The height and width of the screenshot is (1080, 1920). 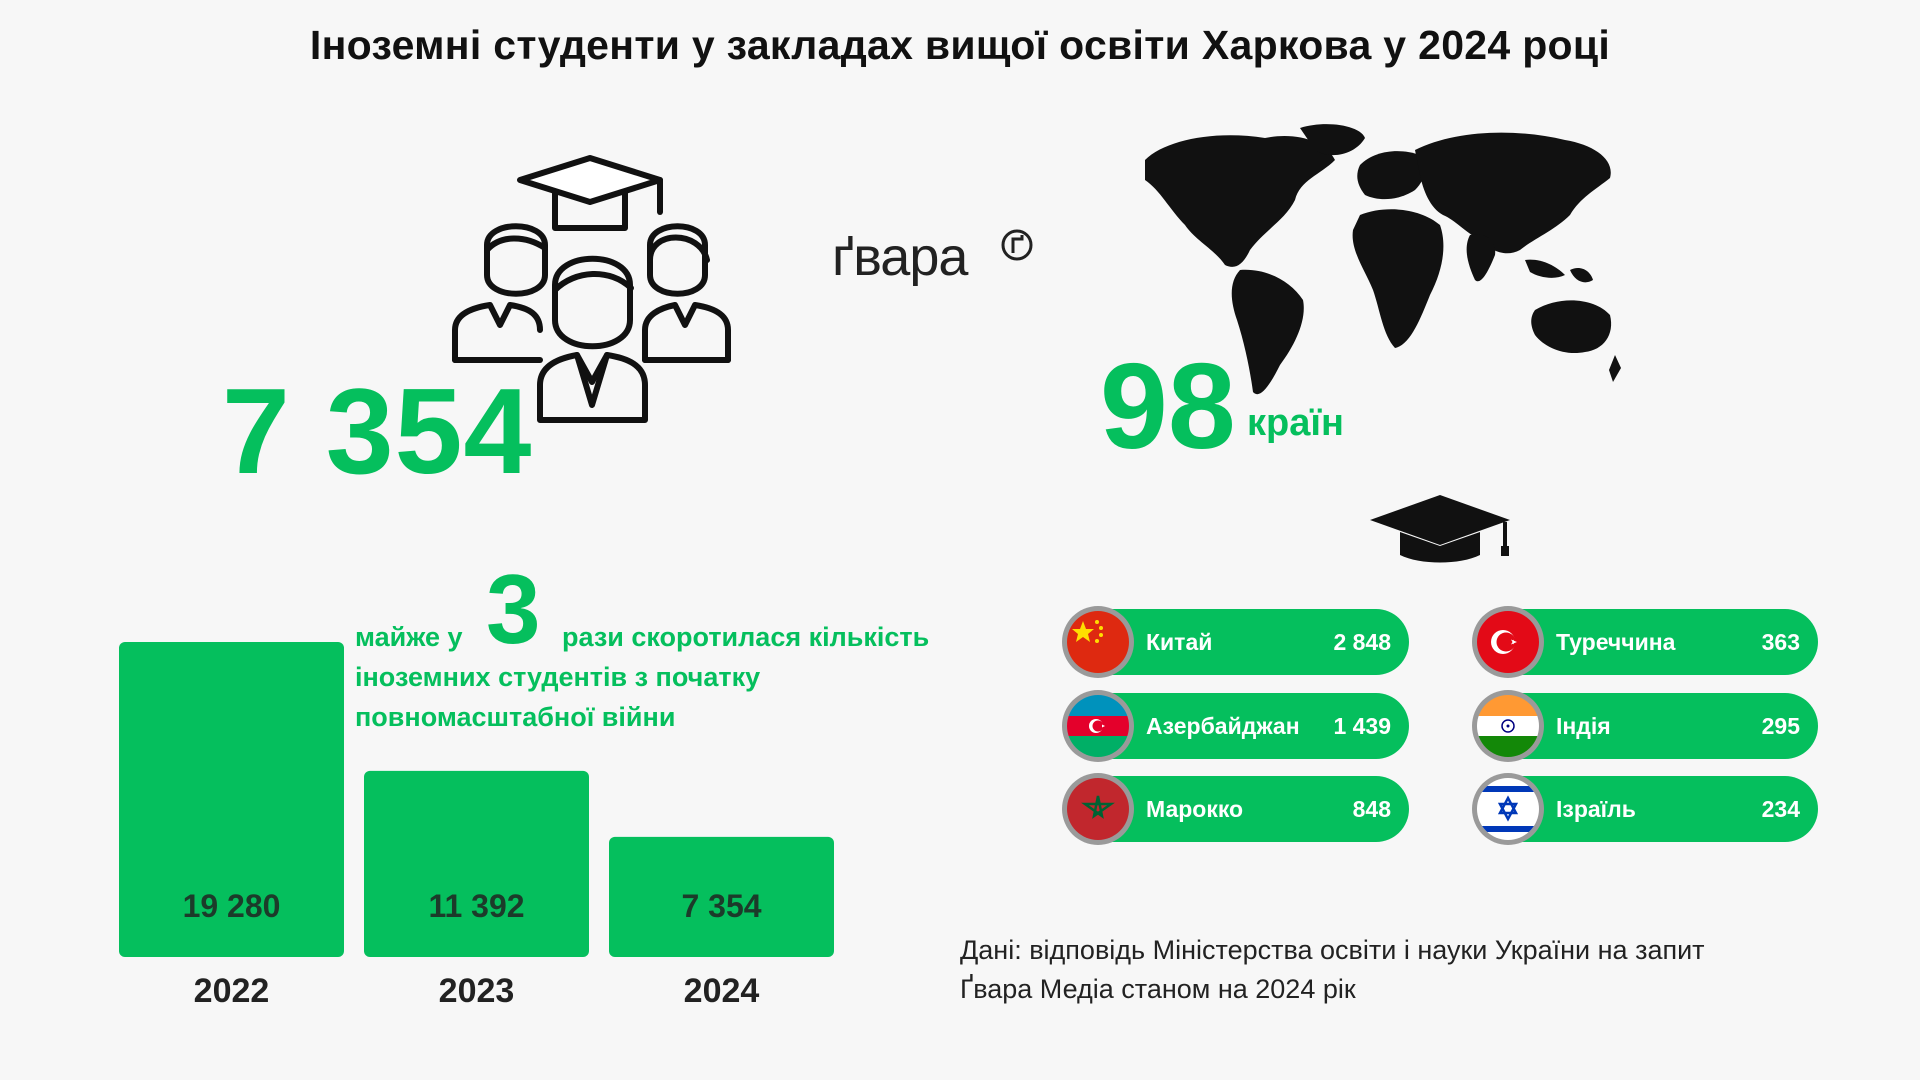 What do you see at coordinates (1508, 726) in the screenshot?
I see `india-flag-icon` at bounding box center [1508, 726].